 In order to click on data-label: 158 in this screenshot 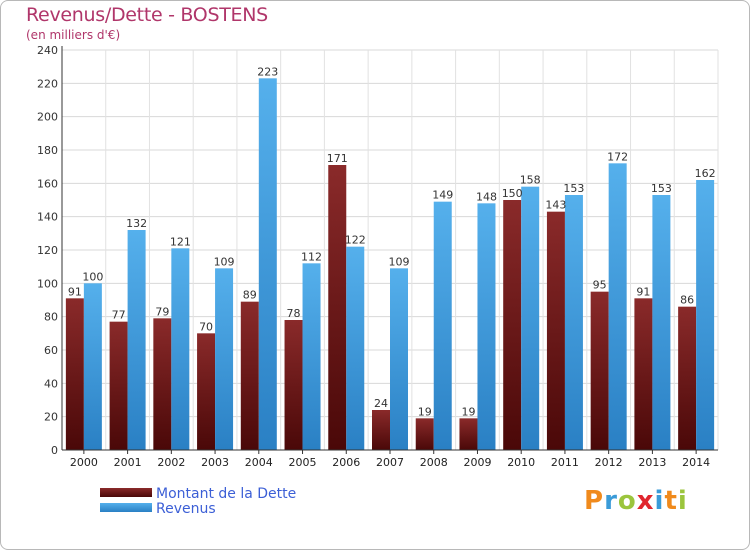, I will do `click(530, 180)`.